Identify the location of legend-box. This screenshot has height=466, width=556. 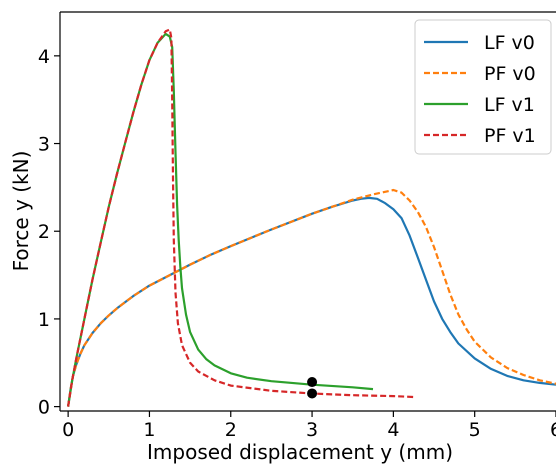
(483, 87).